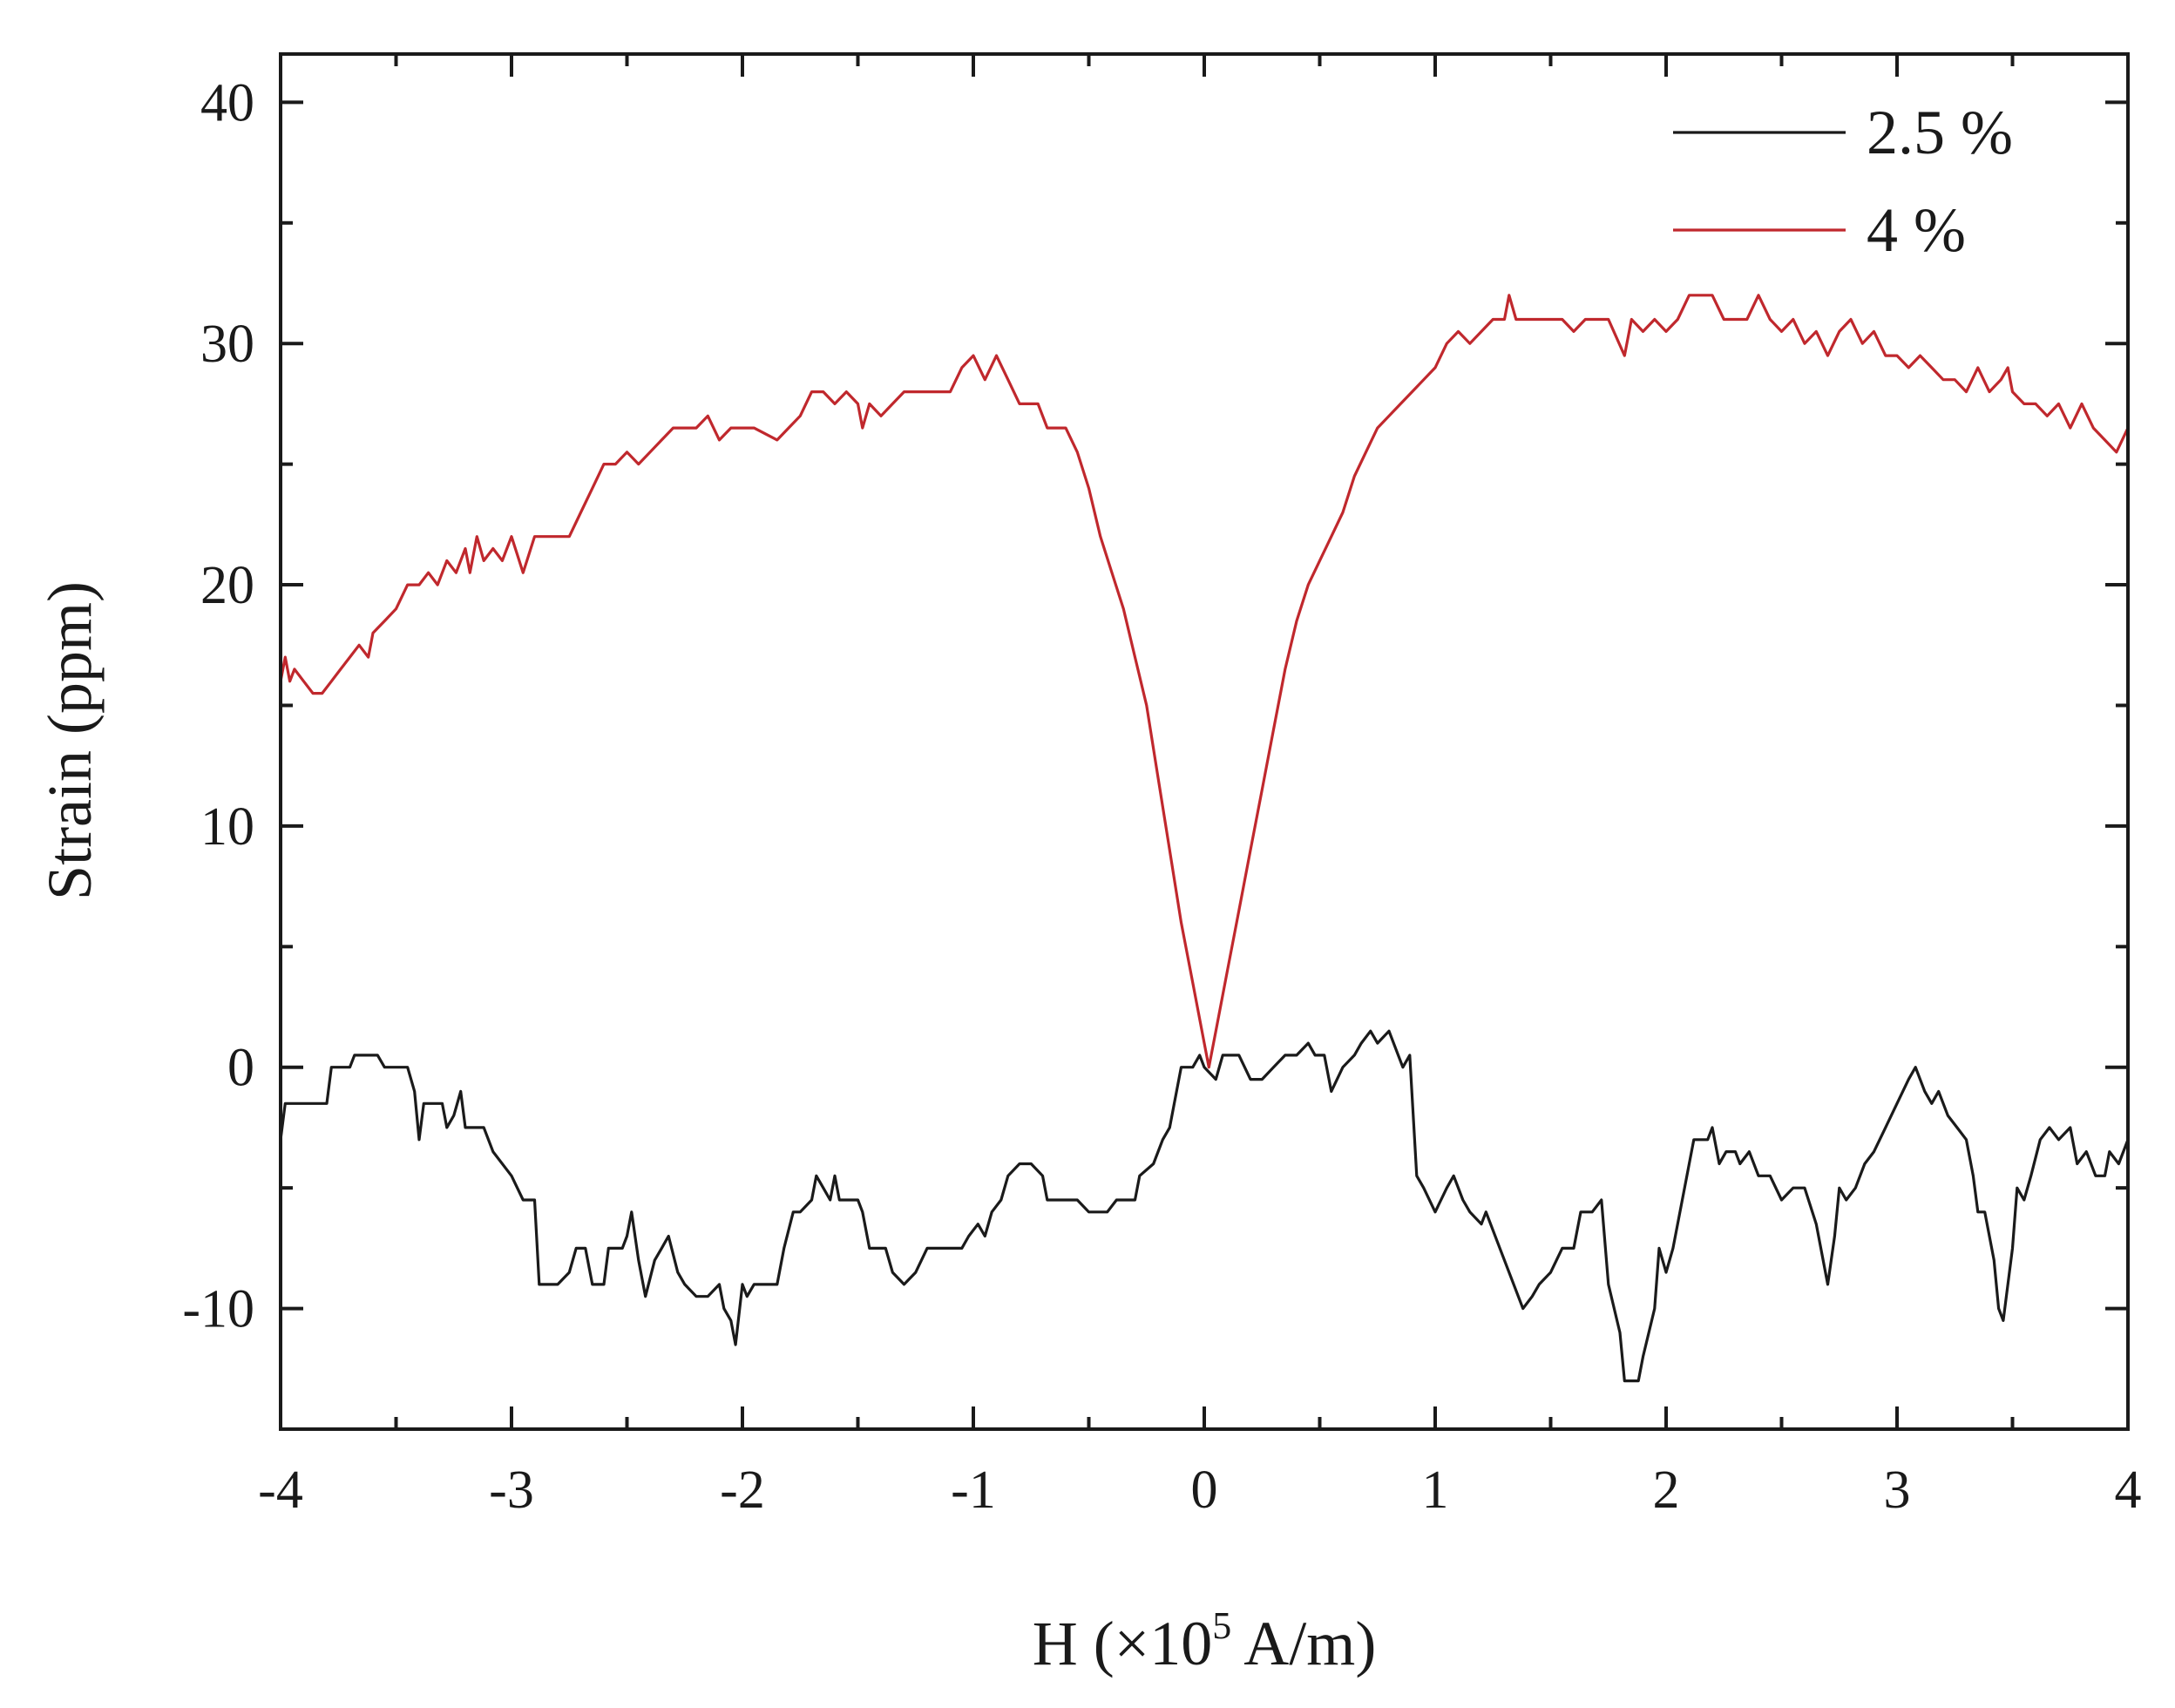 This screenshot has height=1708, width=2175. I want to click on x-tick-label: 2, so click(1666, 1490).